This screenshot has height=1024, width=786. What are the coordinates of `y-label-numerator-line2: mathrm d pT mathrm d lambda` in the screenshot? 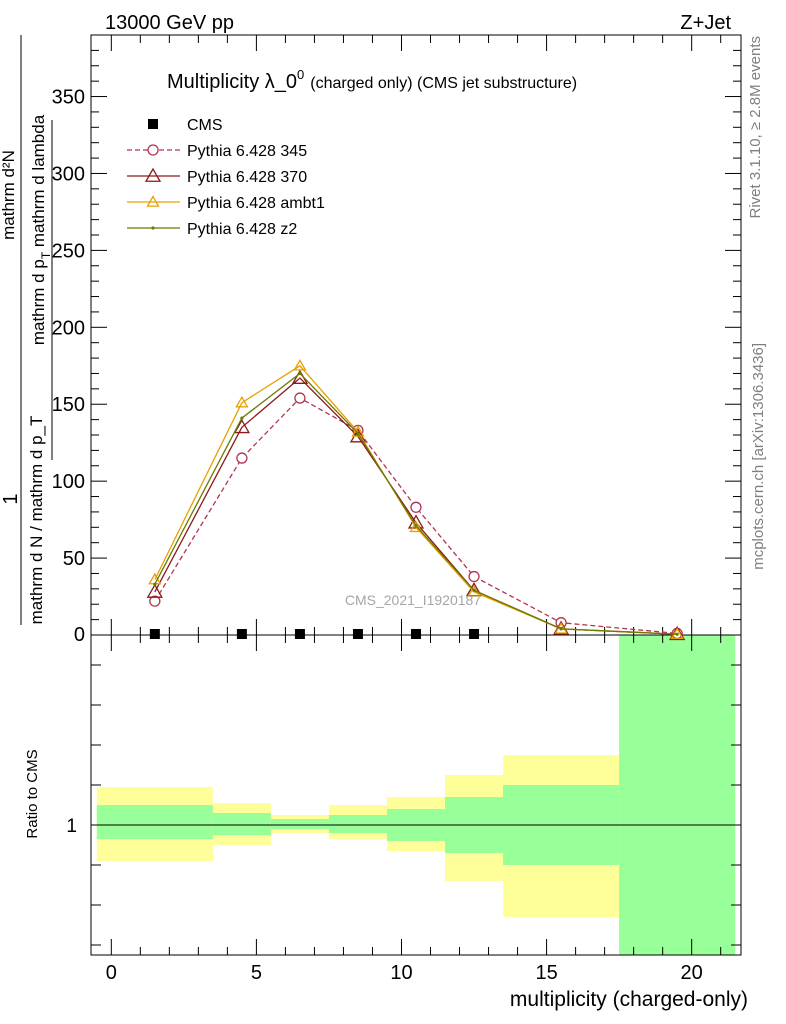 It's located at (41, 229).